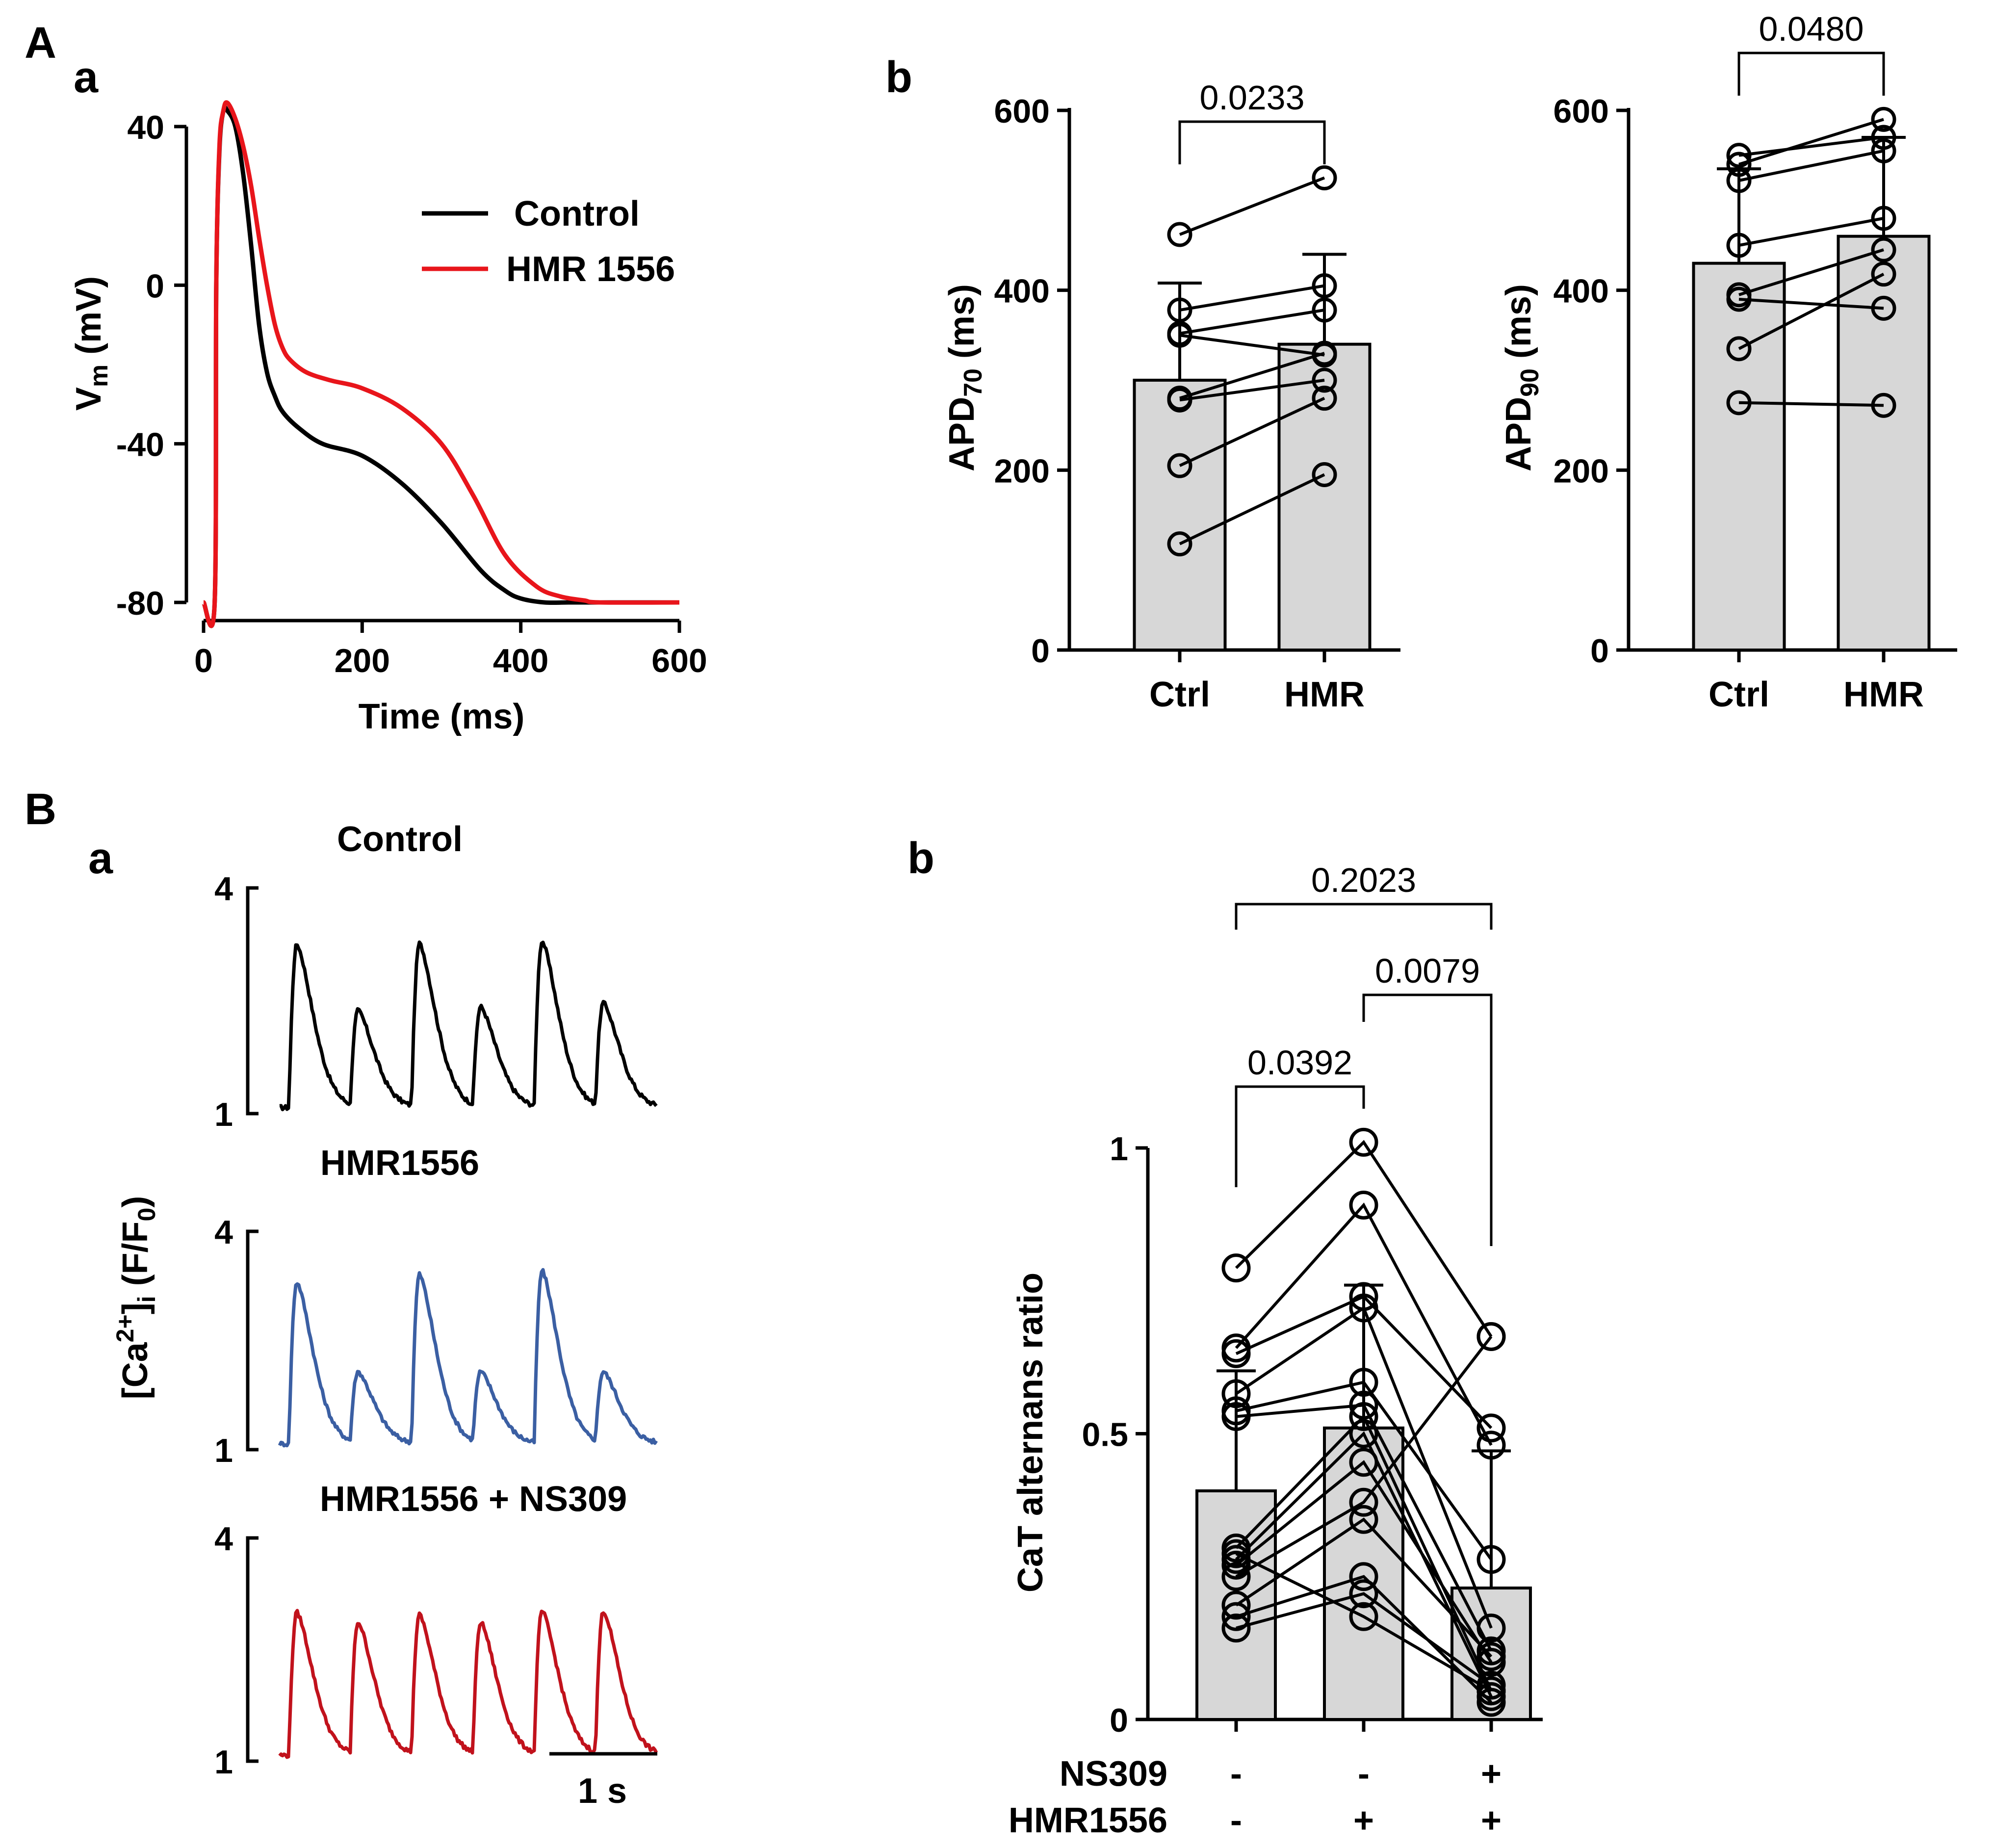  Describe the element at coordinates (1299, 1062) in the screenshot. I see `bb-p-value: 0.0392` at that location.